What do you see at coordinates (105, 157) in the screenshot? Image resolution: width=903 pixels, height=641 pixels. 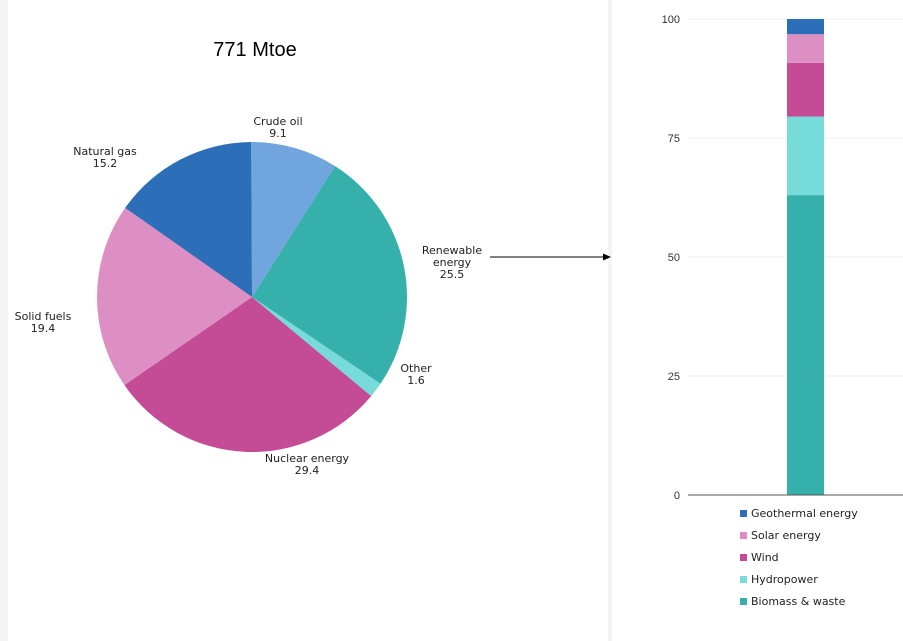 I see `pie-label-natural-gas: Natural gas 15.2` at bounding box center [105, 157].